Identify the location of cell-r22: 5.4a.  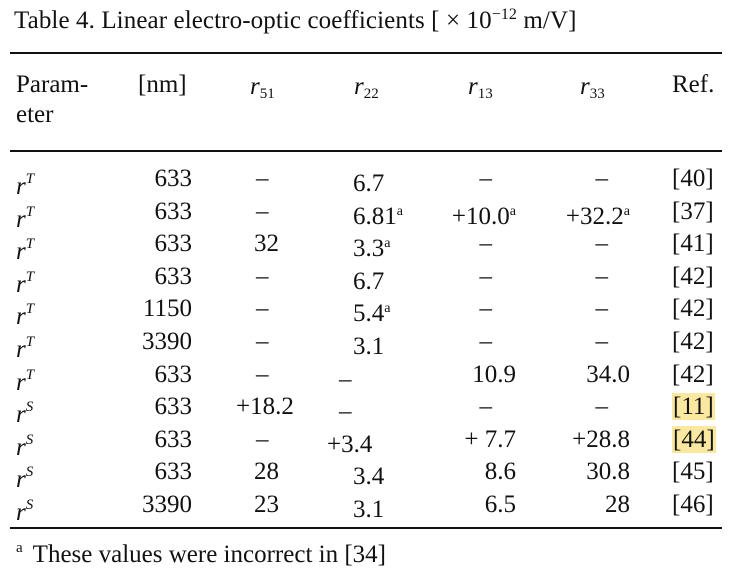
(372, 314).